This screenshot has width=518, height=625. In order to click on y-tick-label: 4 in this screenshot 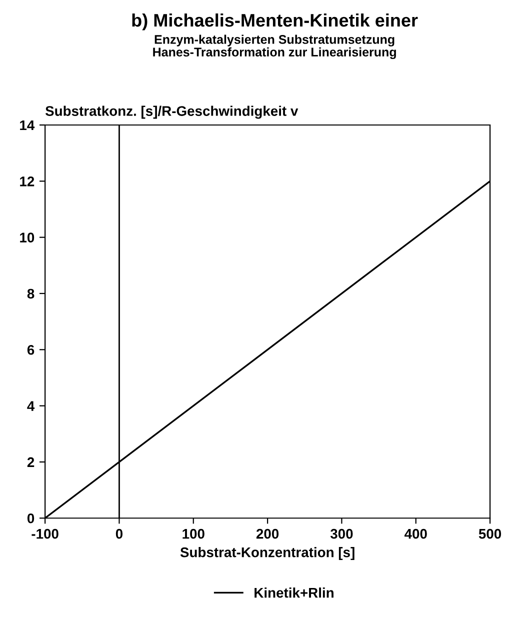, I will do `click(31, 406)`.